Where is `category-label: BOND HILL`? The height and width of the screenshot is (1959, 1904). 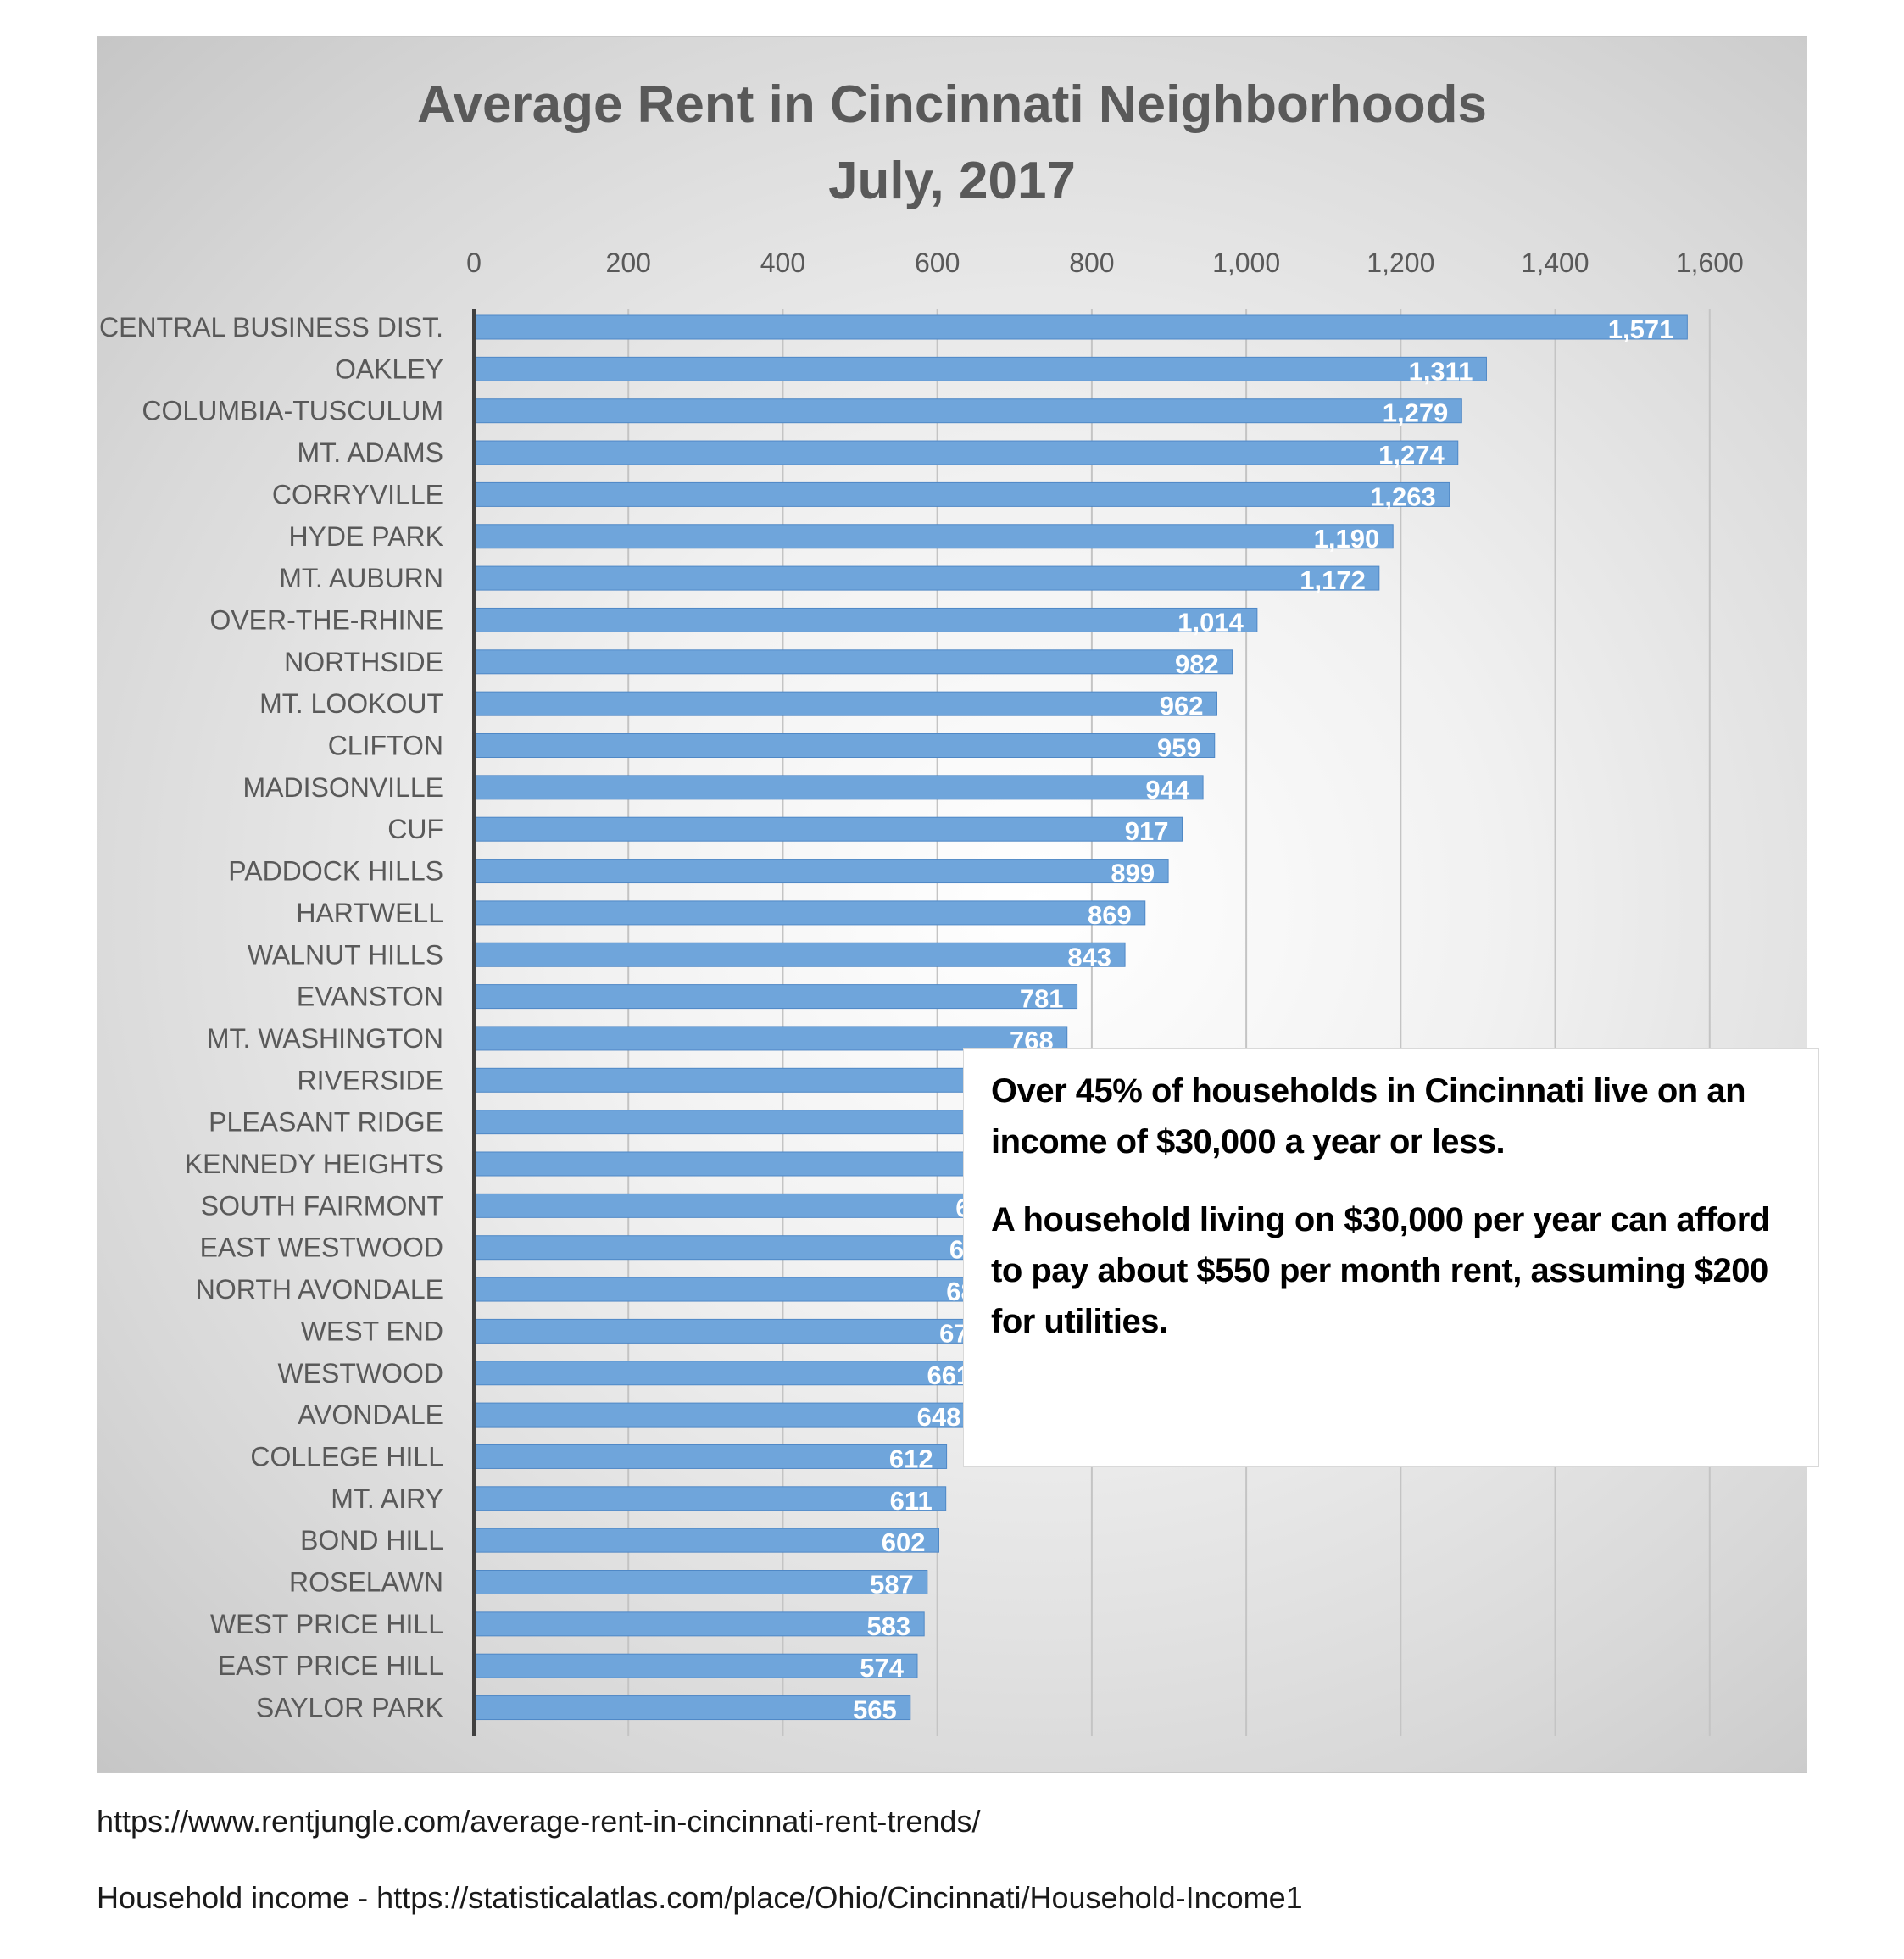 category-label: BOND HILL is located at coordinates (372, 1540).